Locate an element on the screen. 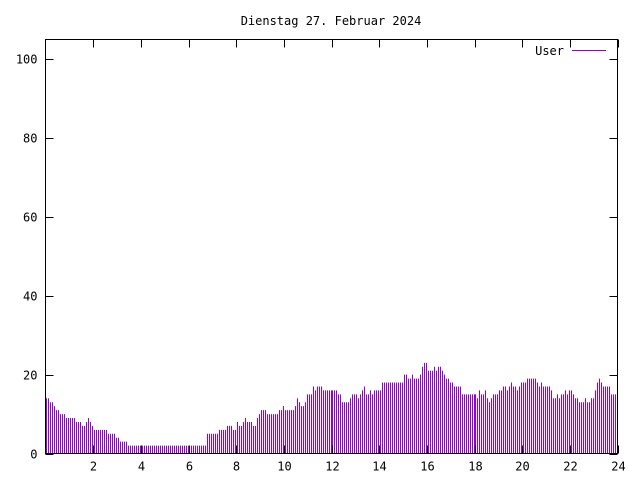 Image resolution: width=640 pixels, height=480 pixels. x-tick-label: 14 is located at coordinates (379, 467).